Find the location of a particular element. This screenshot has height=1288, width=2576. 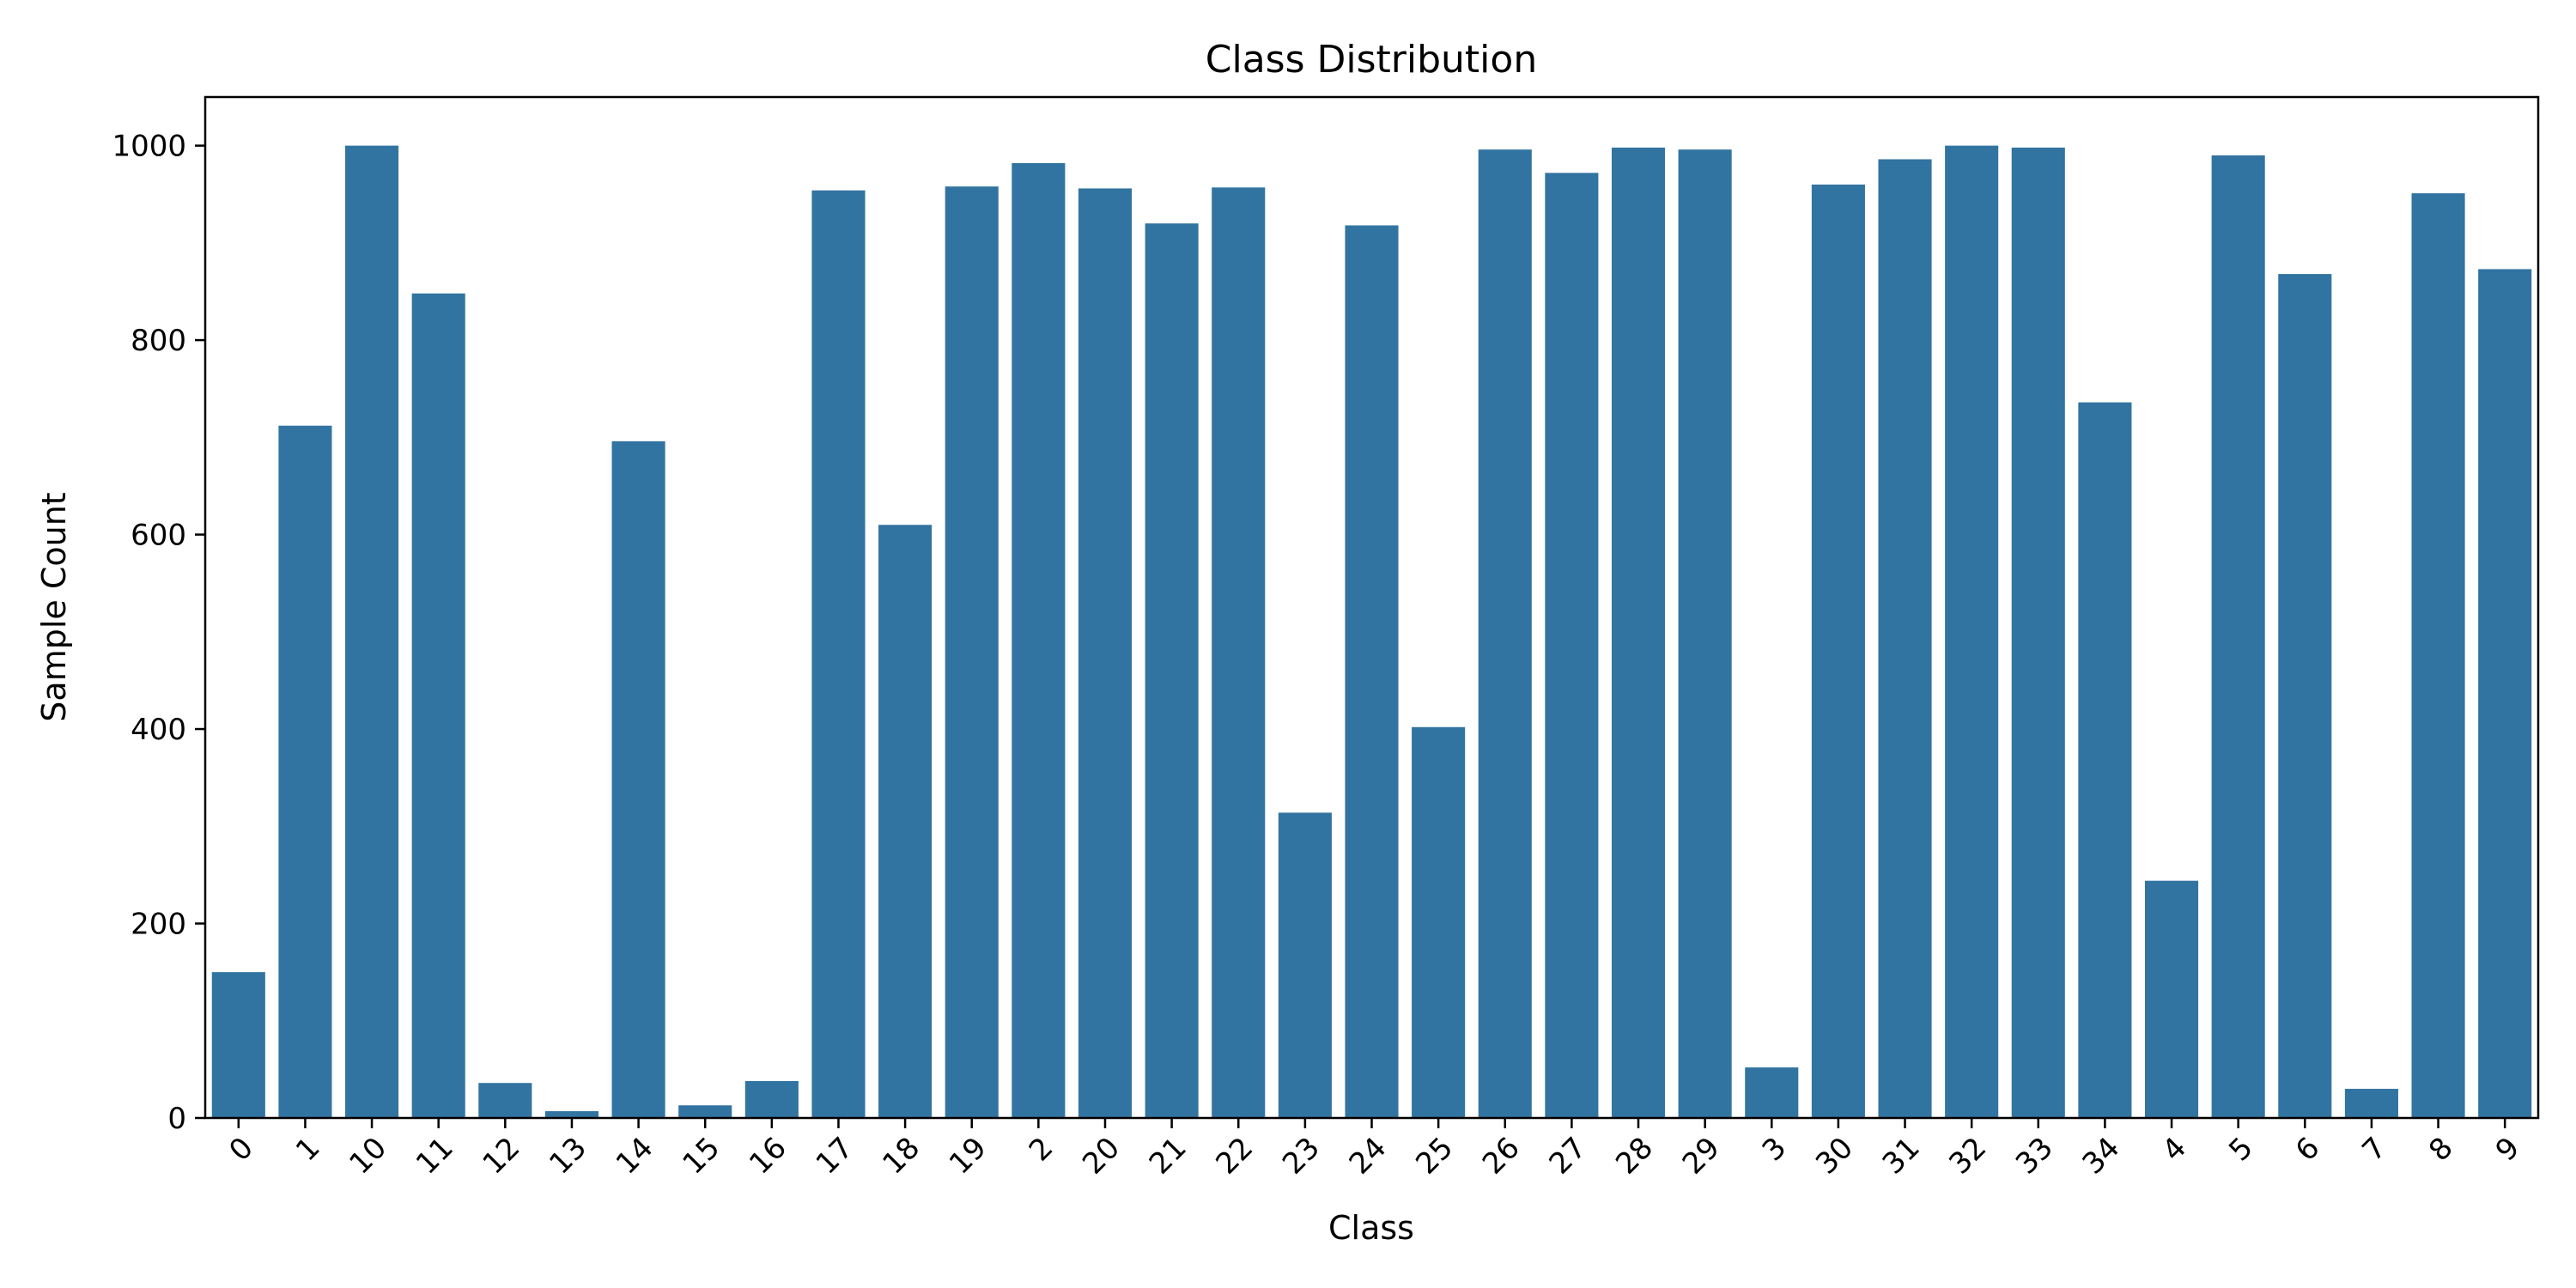

x-tick-label: 9 is located at coordinates (2508, 1150).